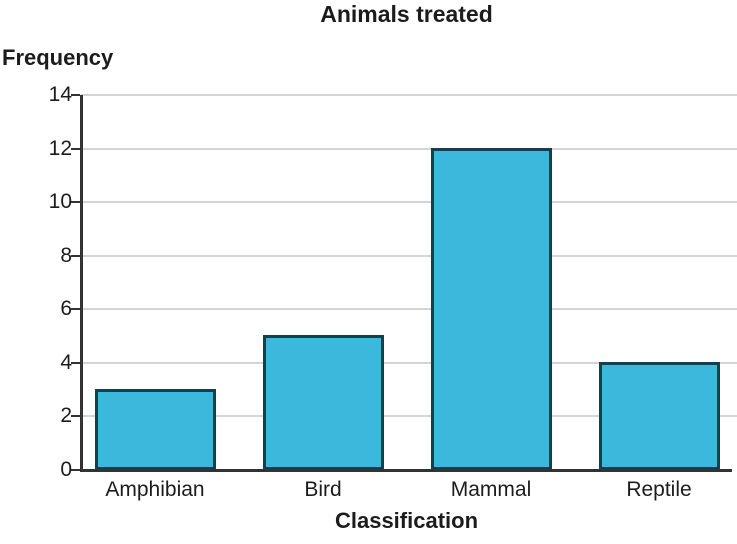 This screenshot has width=737, height=544. What do you see at coordinates (66, 362) in the screenshot?
I see `y-tick-label-4: 4` at bounding box center [66, 362].